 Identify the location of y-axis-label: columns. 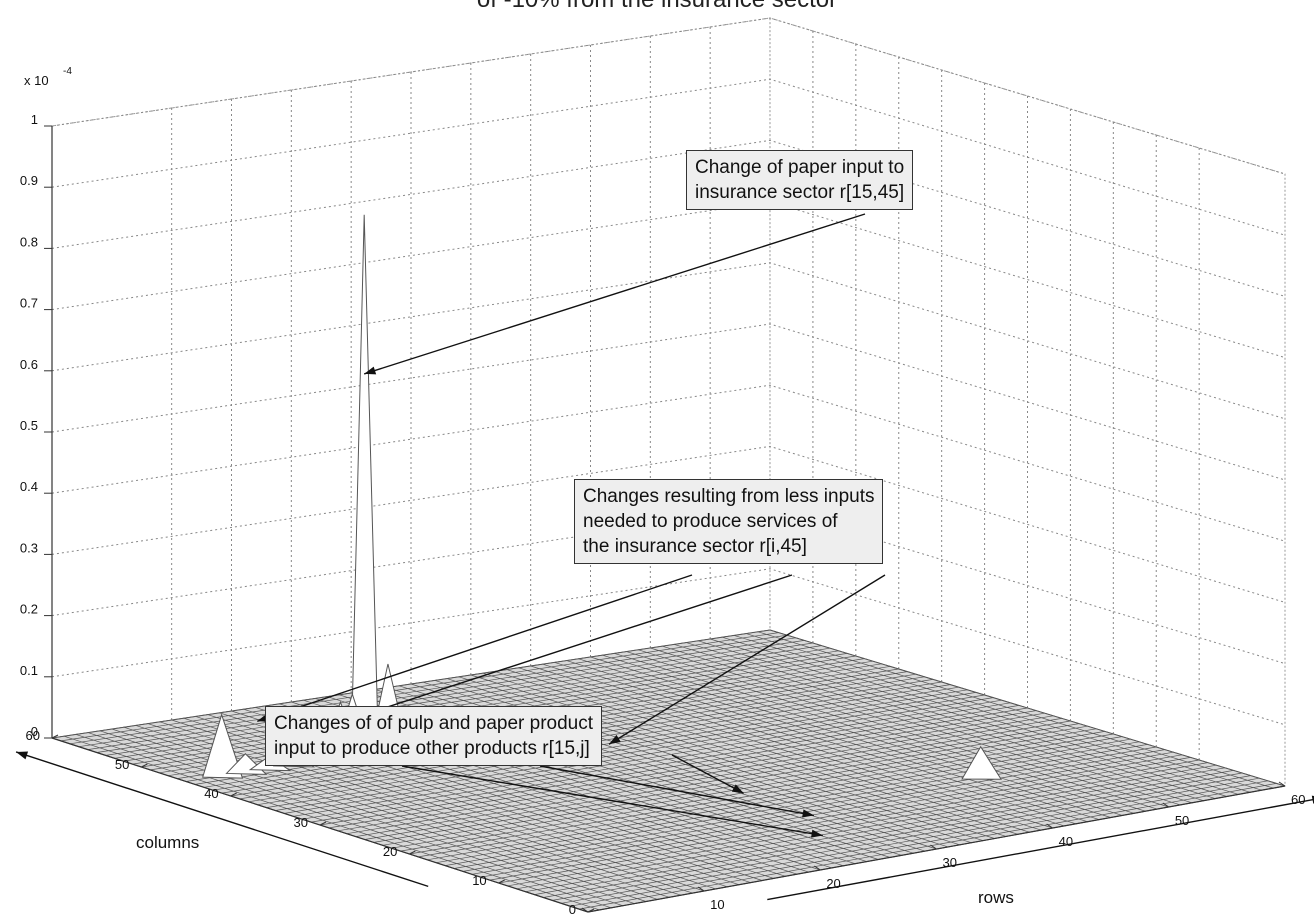
(167, 842).